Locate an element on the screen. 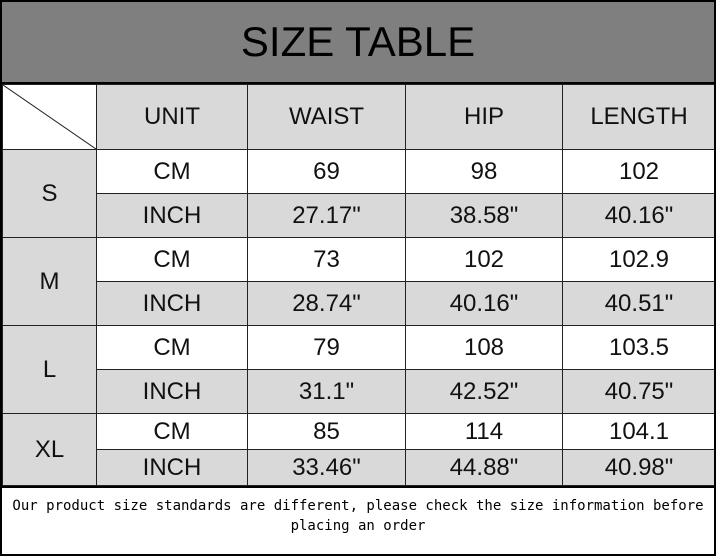  cell-hip: 108 is located at coordinates (484, 347).